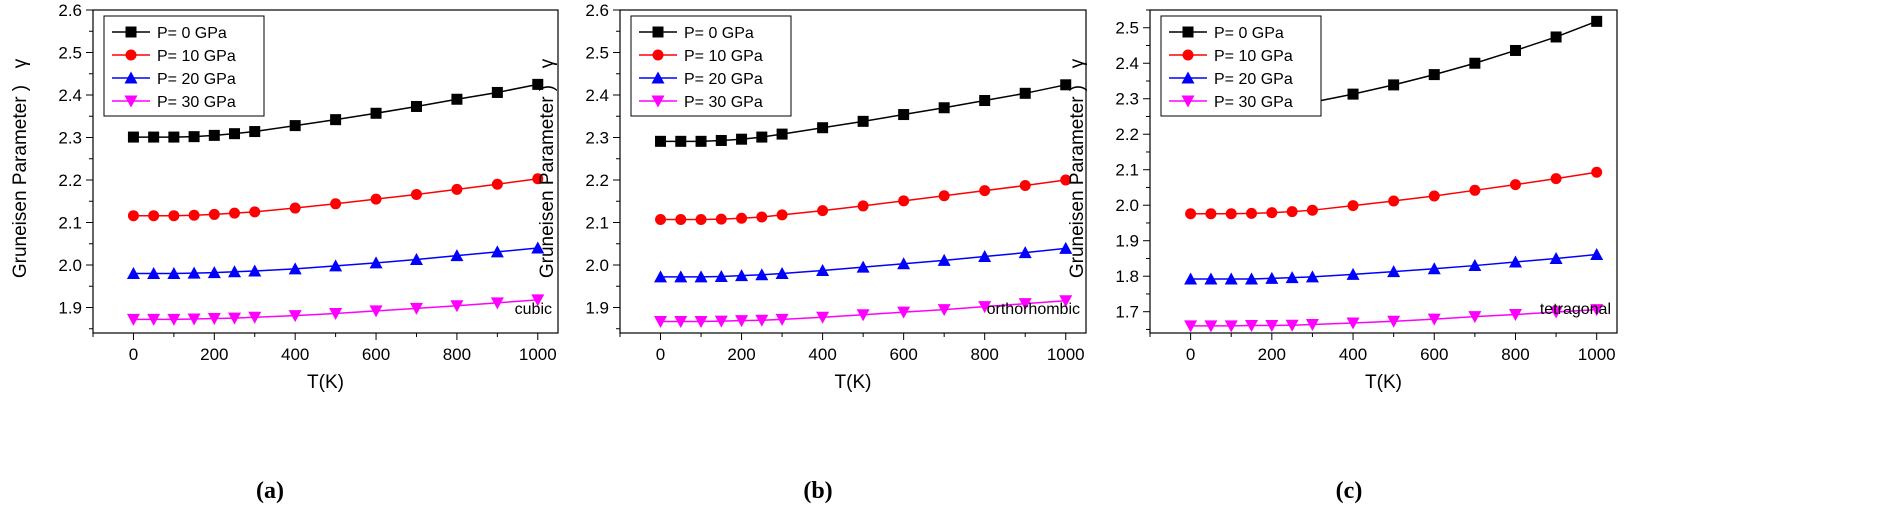 The height and width of the screenshot is (507, 1900). I want to click on phase-annotation: orthorhombic, so click(1033, 309).